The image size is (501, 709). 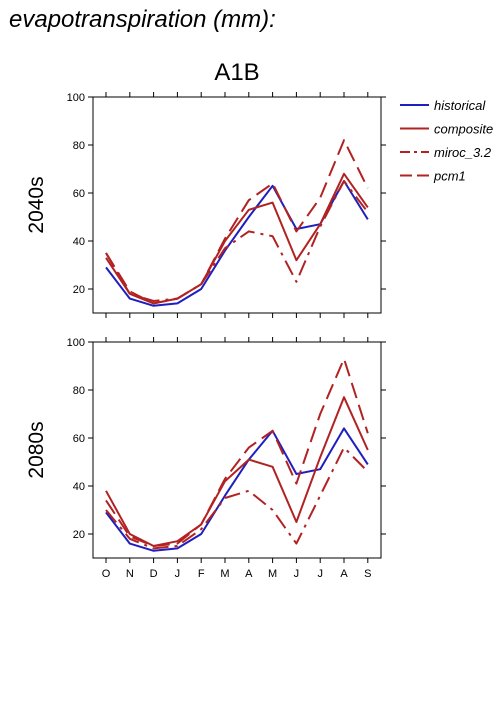 I want to click on page-title: evapotranspiration (mm):, so click(x=142, y=19).